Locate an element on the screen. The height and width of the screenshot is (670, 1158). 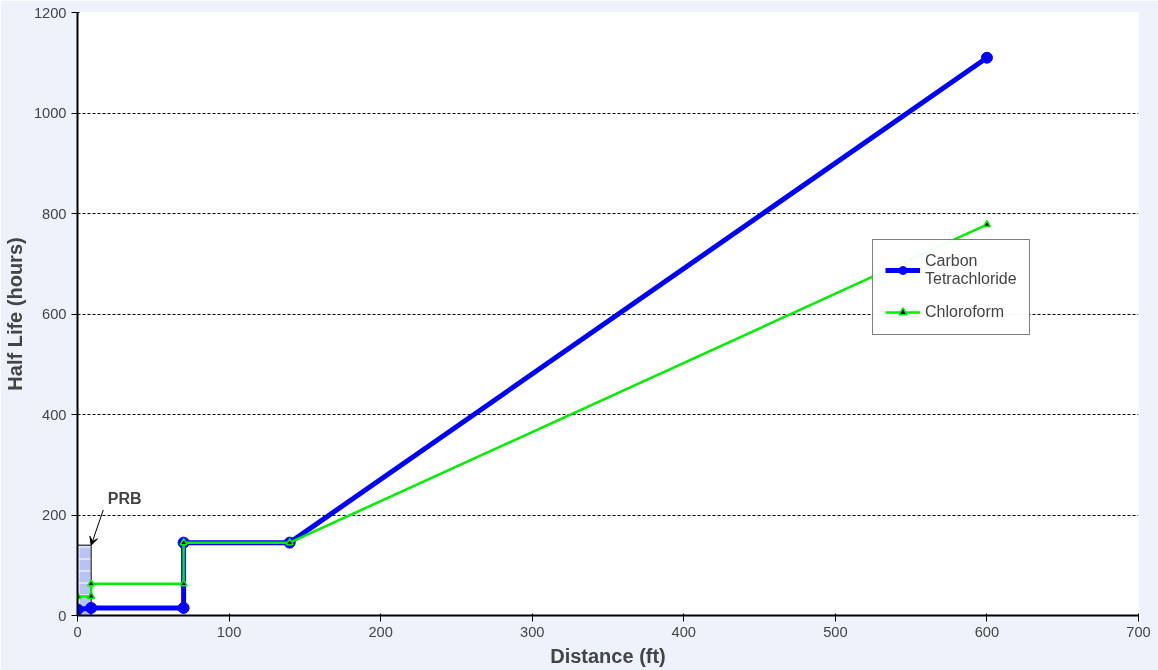
annotation: PRB is located at coordinates (124, 499).